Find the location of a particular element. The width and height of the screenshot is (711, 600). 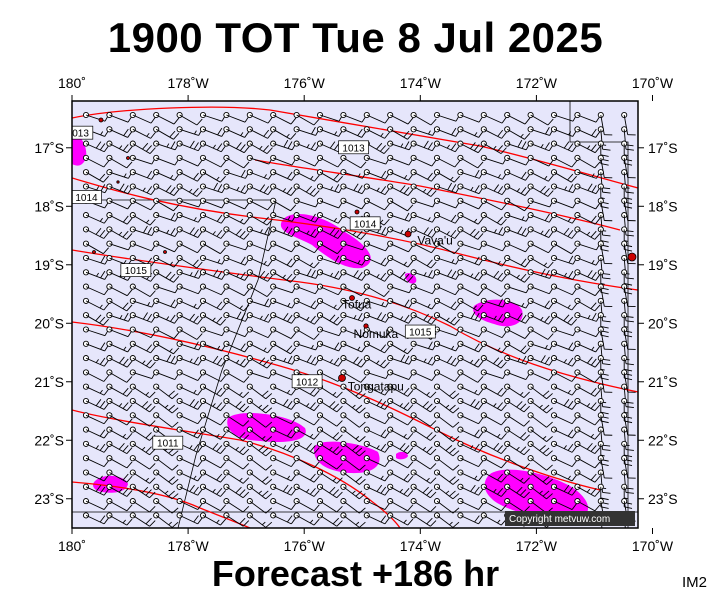

lon-tick-label: 172˚W is located at coordinates (537, 83).